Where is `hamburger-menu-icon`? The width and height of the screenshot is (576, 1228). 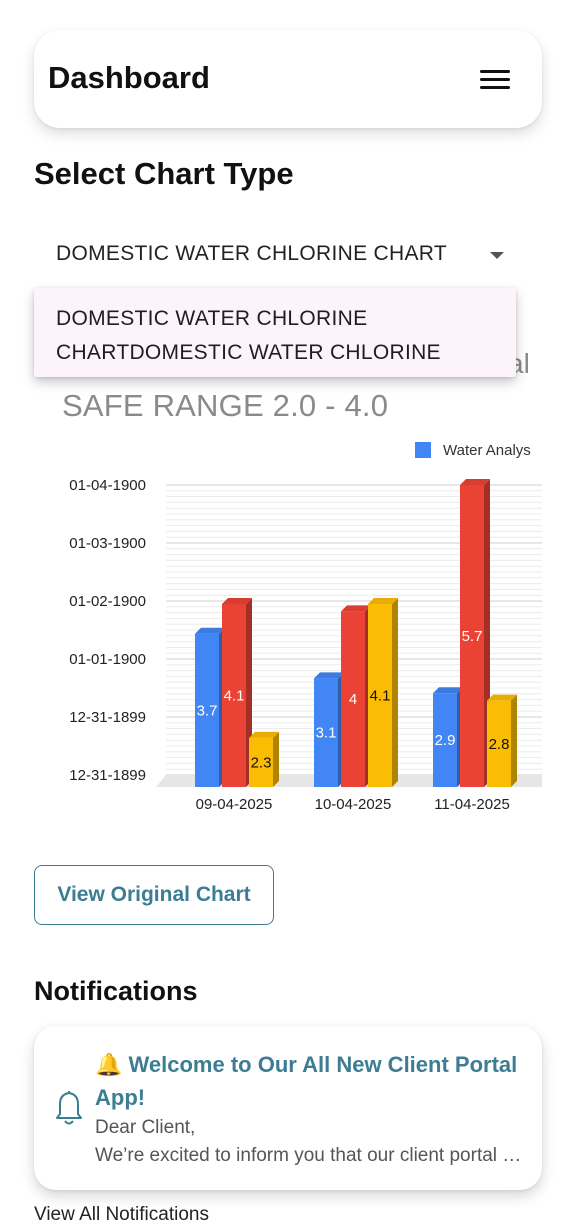 hamburger-menu-icon is located at coordinates (495, 79).